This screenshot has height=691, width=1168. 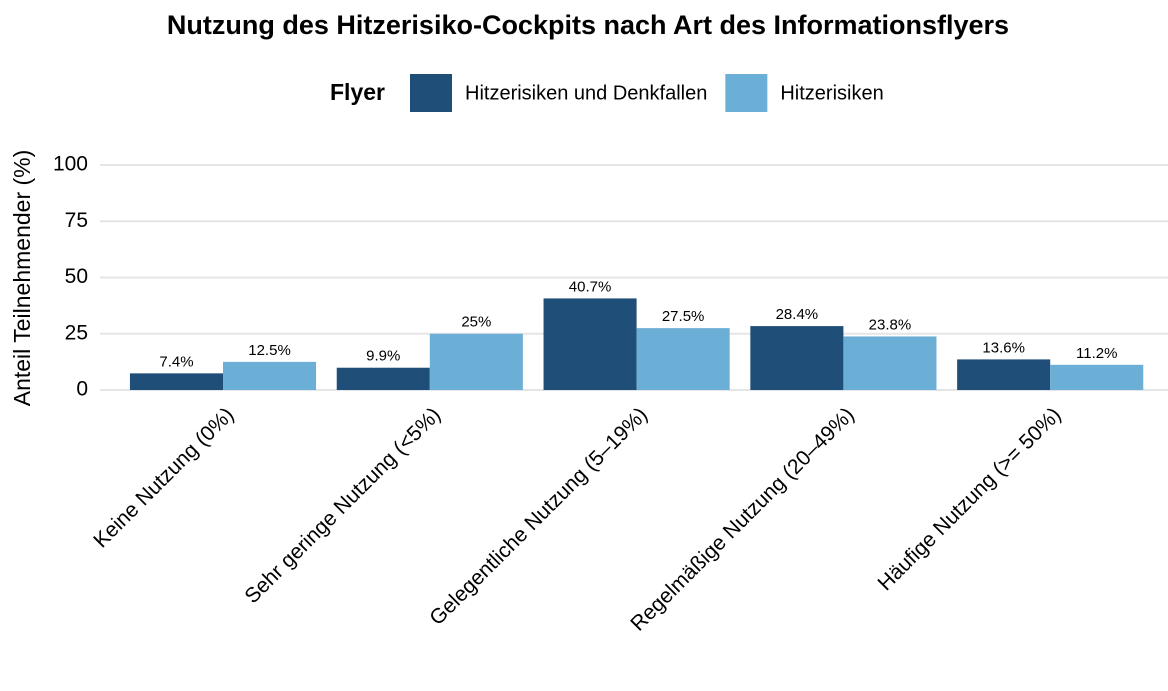 What do you see at coordinates (163, 477) in the screenshot?
I see `x-tick-label: Keine Nutzung (0%)` at bounding box center [163, 477].